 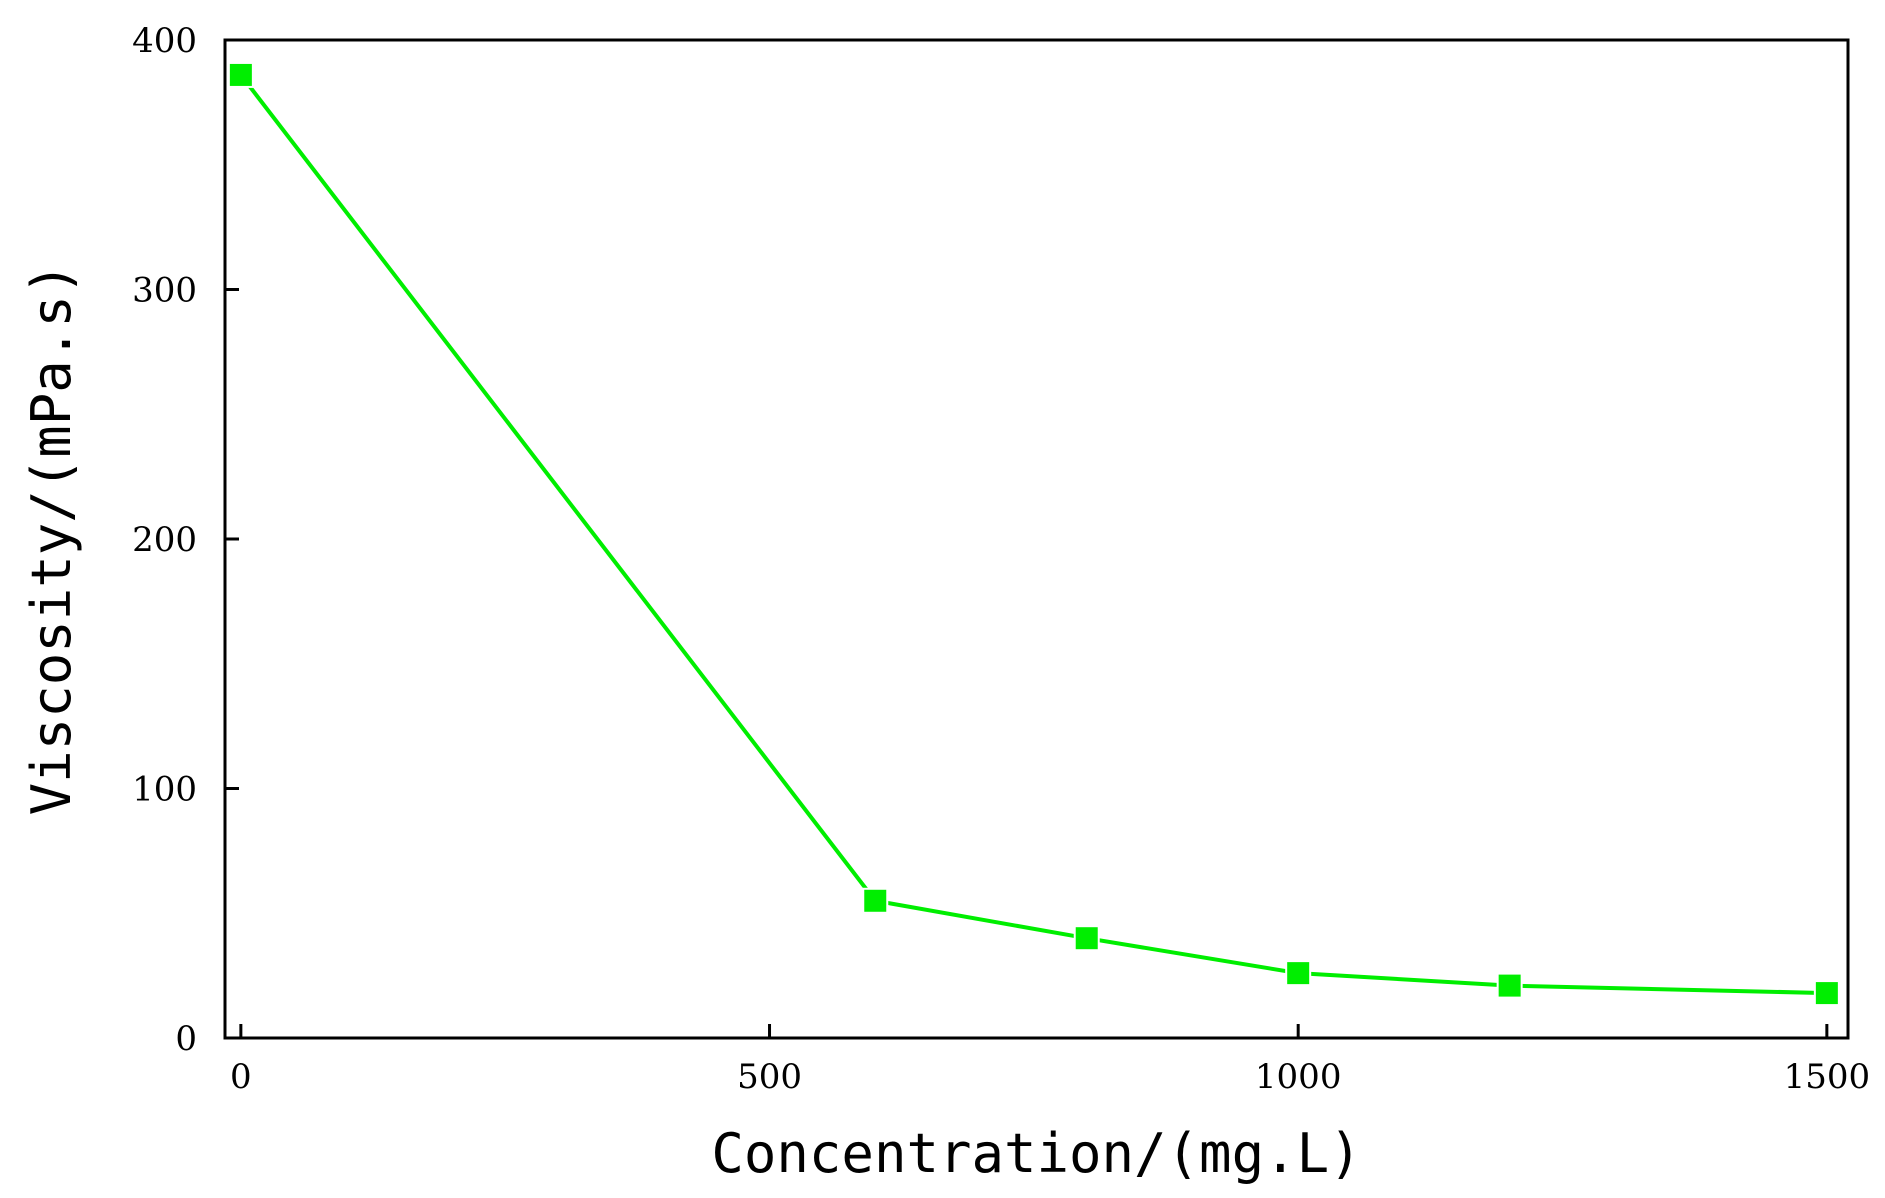 I want to click on y-tick-label: 100, so click(x=164, y=790).